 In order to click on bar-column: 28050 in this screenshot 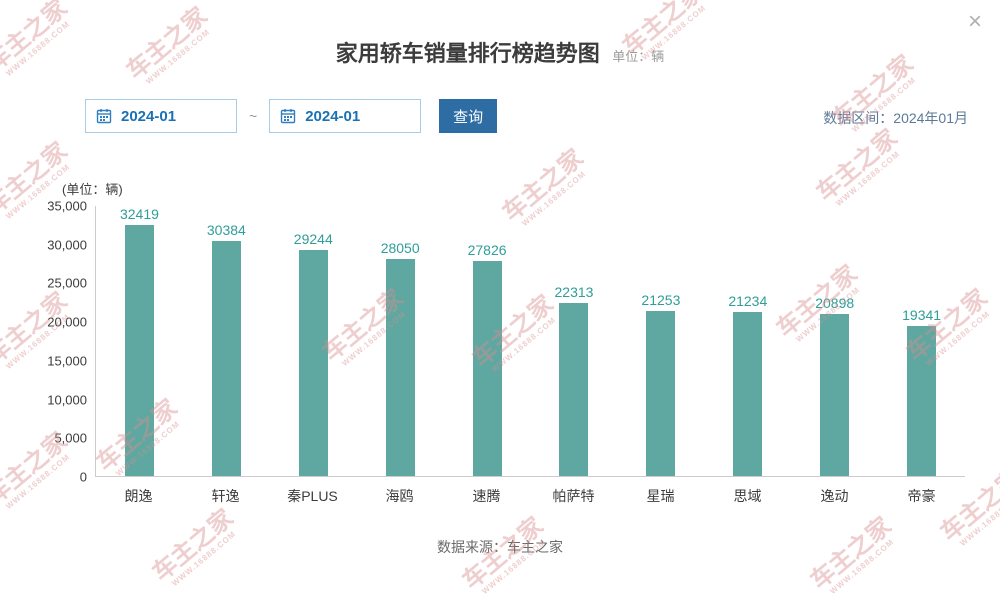, I will do `click(400, 341)`.